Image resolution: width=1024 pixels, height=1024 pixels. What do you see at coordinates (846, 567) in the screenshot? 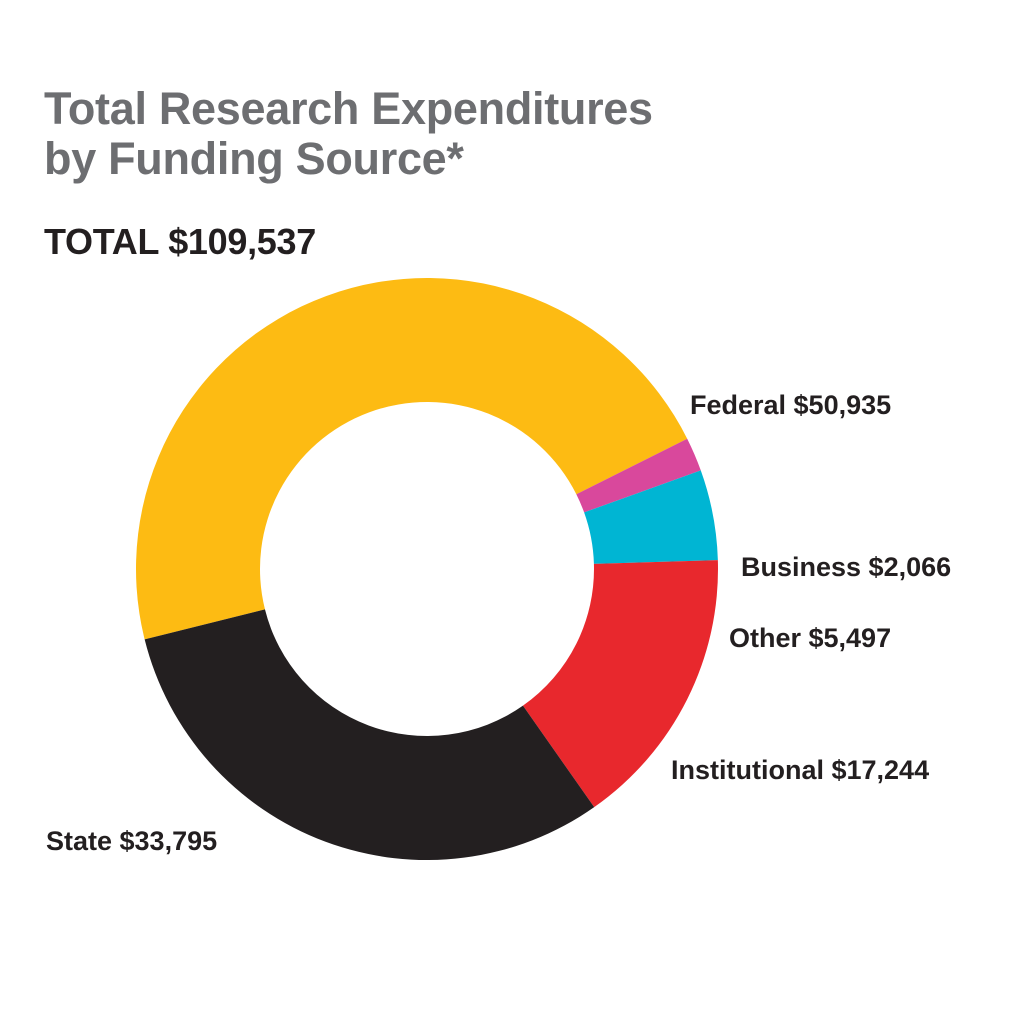
I see `slice-label-business: Business $2,066` at bounding box center [846, 567].